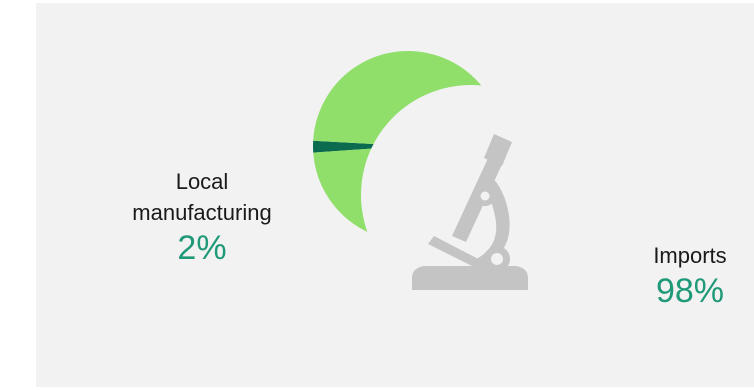 The height and width of the screenshot is (390, 754). Describe the element at coordinates (360, 146) in the screenshot. I see `pie-slice-local-manufacturing` at that location.